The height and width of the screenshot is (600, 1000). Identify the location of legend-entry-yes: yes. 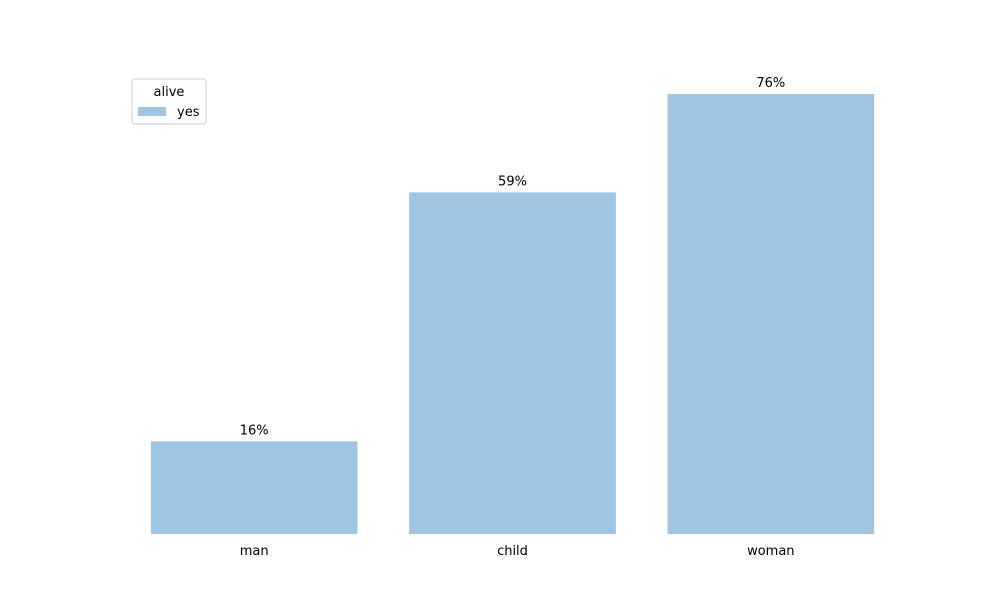
(188, 112).